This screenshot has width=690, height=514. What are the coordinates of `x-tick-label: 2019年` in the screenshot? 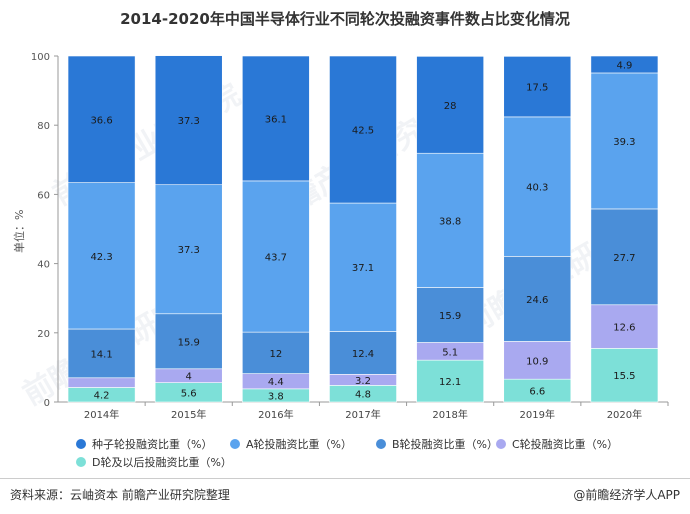 It's located at (537, 414).